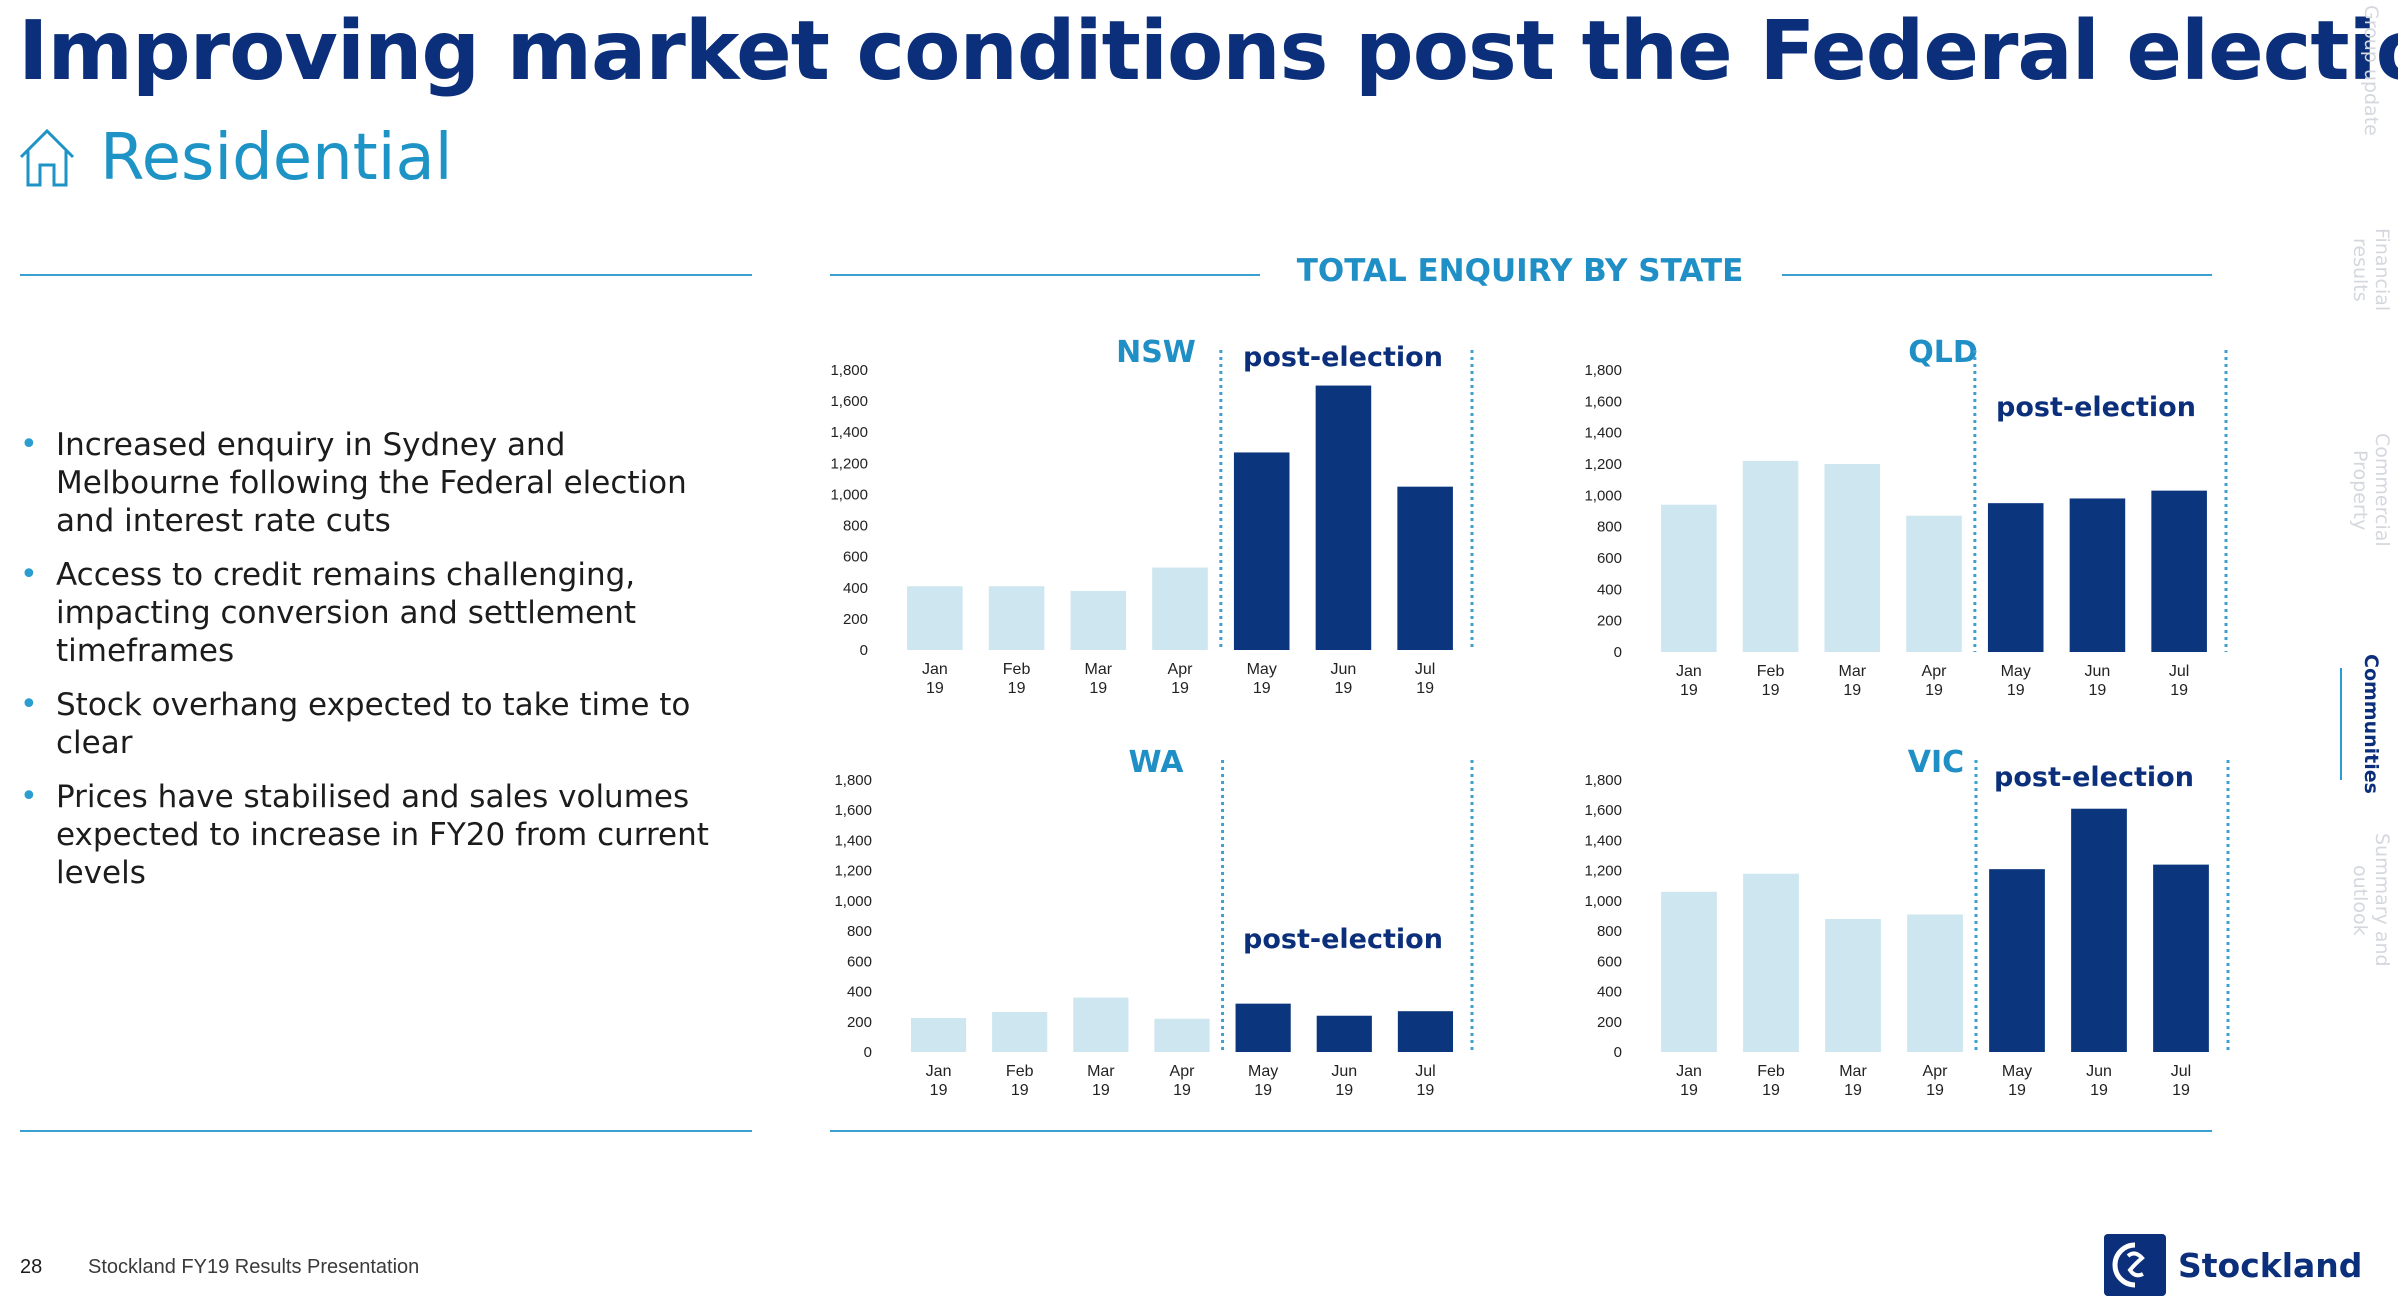  What do you see at coordinates (859, 992) in the screenshot?
I see `y-tick-label-wa: 400` at bounding box center [859, 992].